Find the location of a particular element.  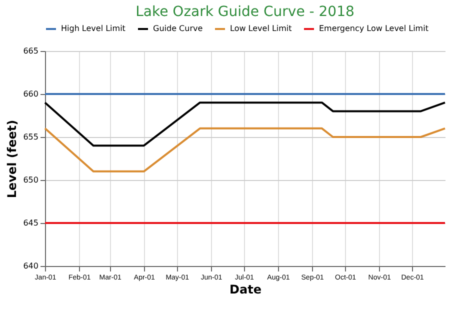

legend-label: Guide Curve is located at coordinates (178, 28).